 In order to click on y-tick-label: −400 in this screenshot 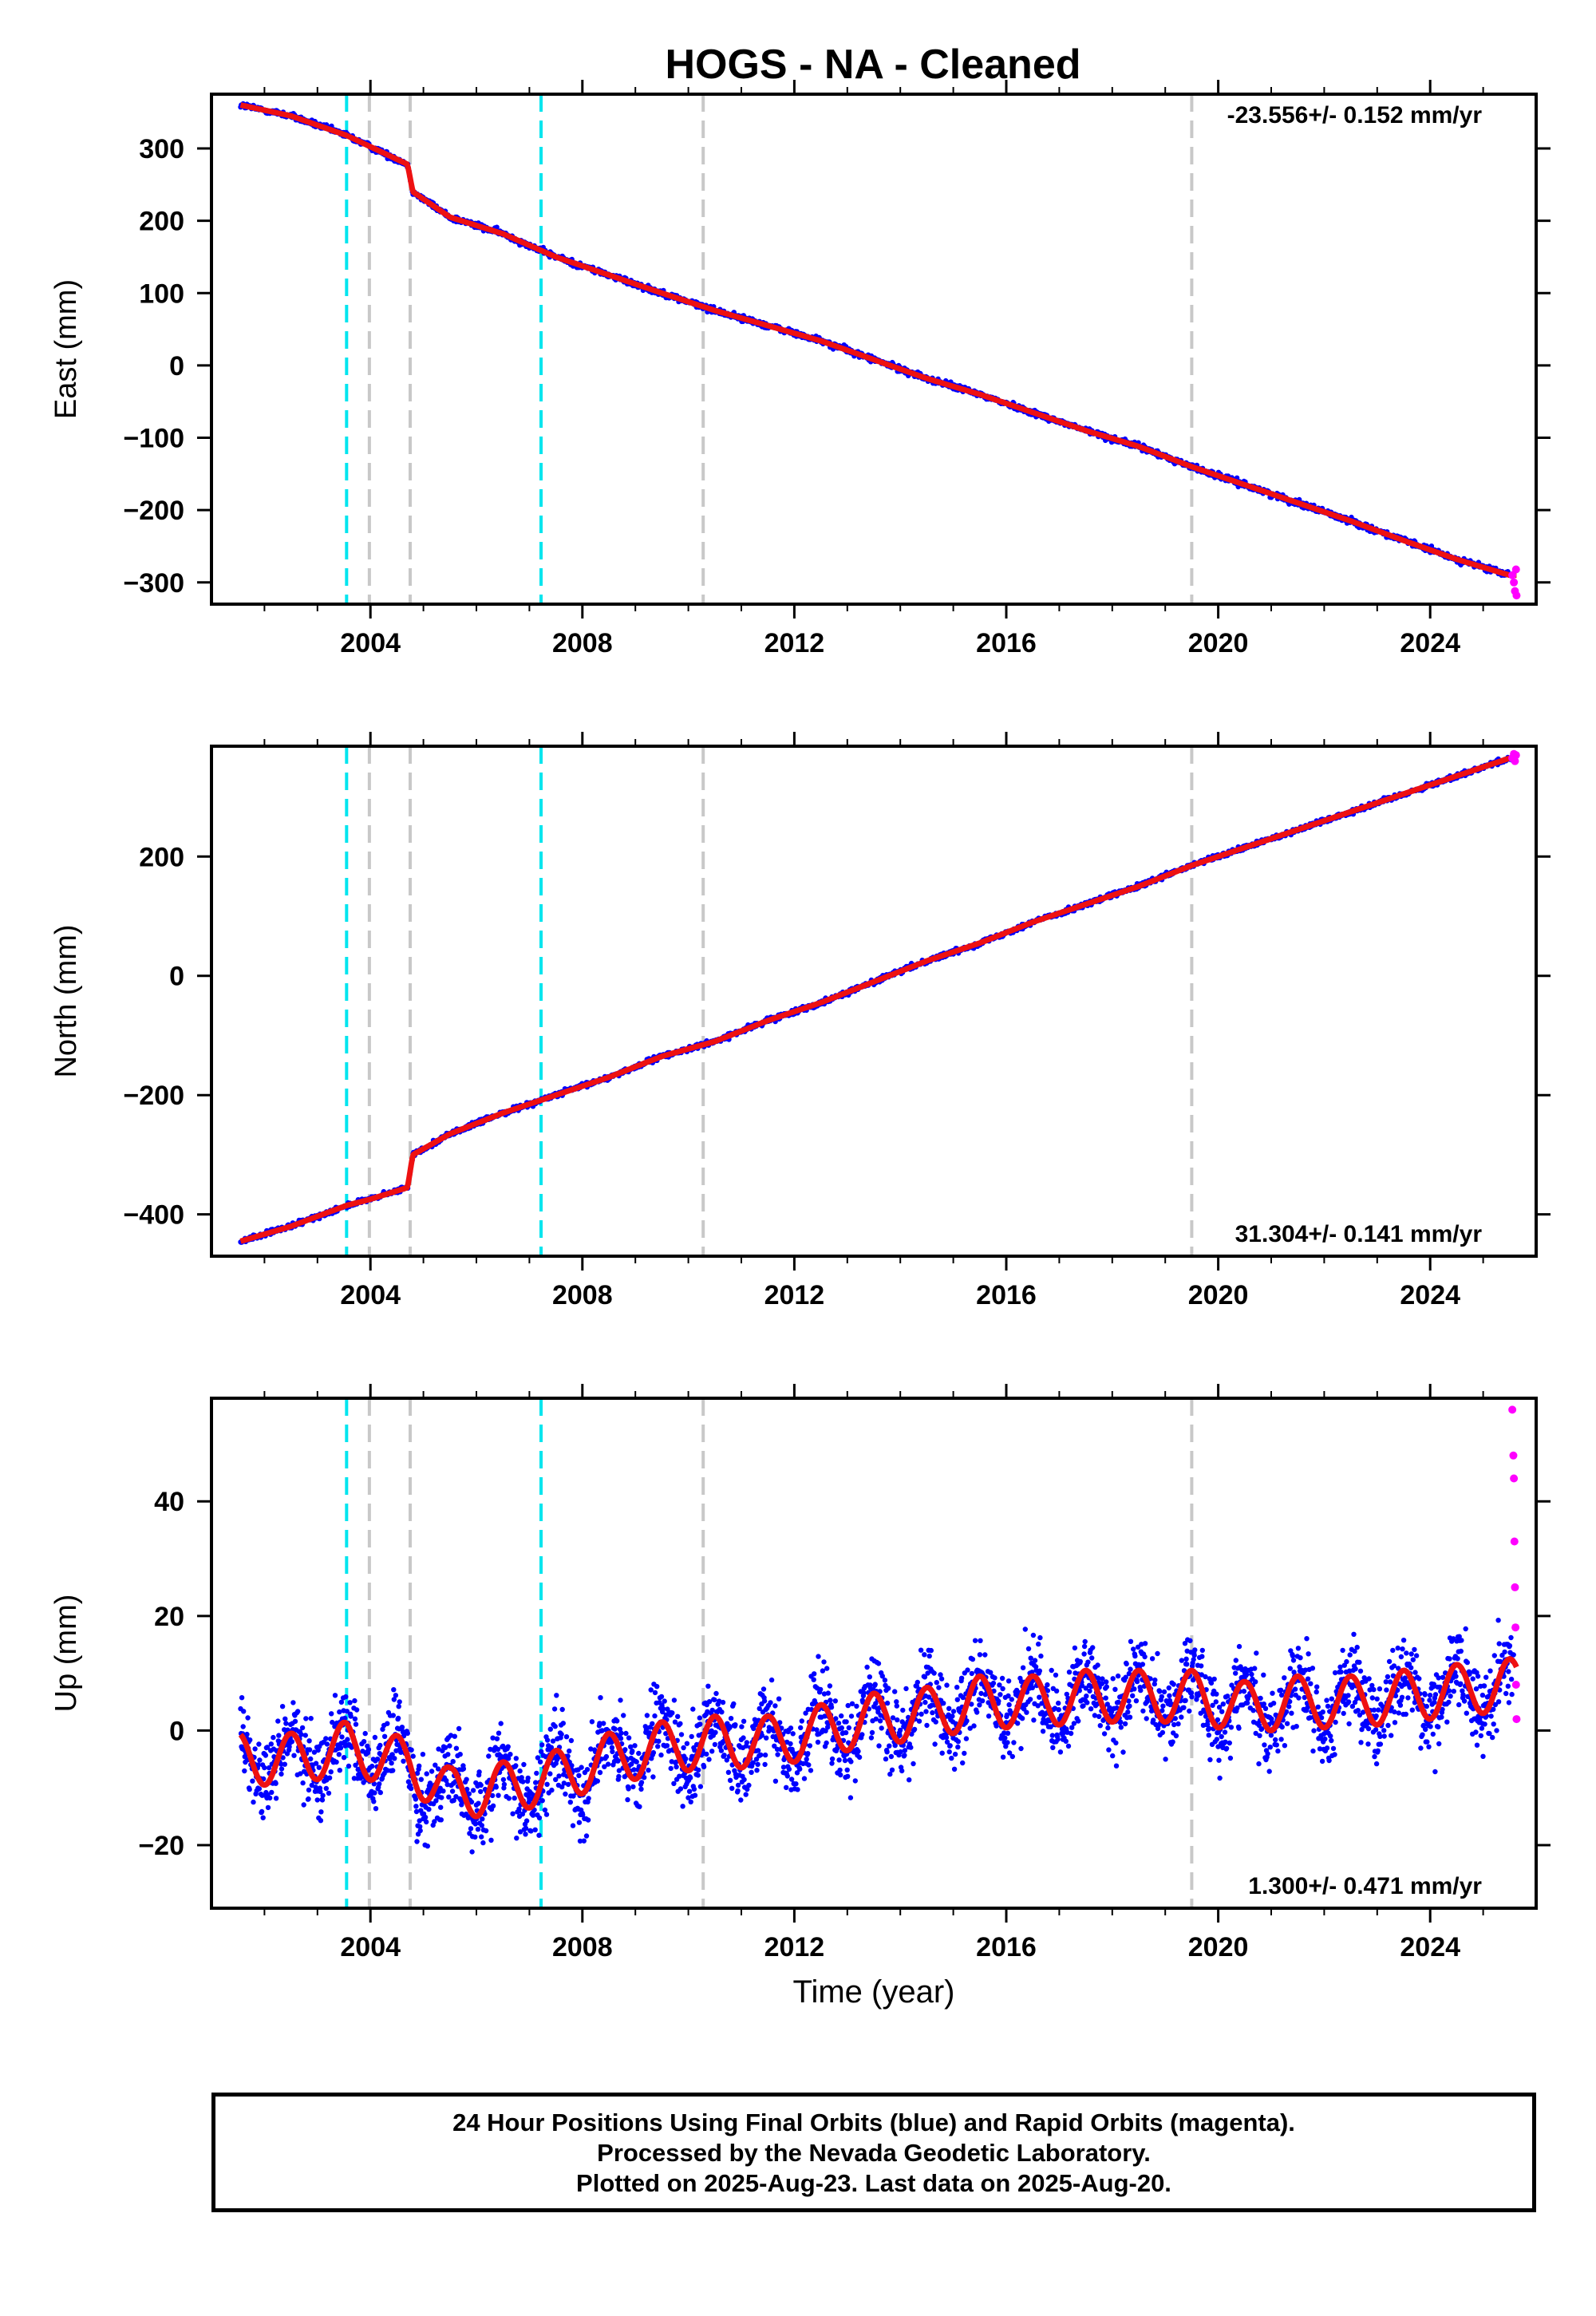, I will do `click(153, 1215)`.